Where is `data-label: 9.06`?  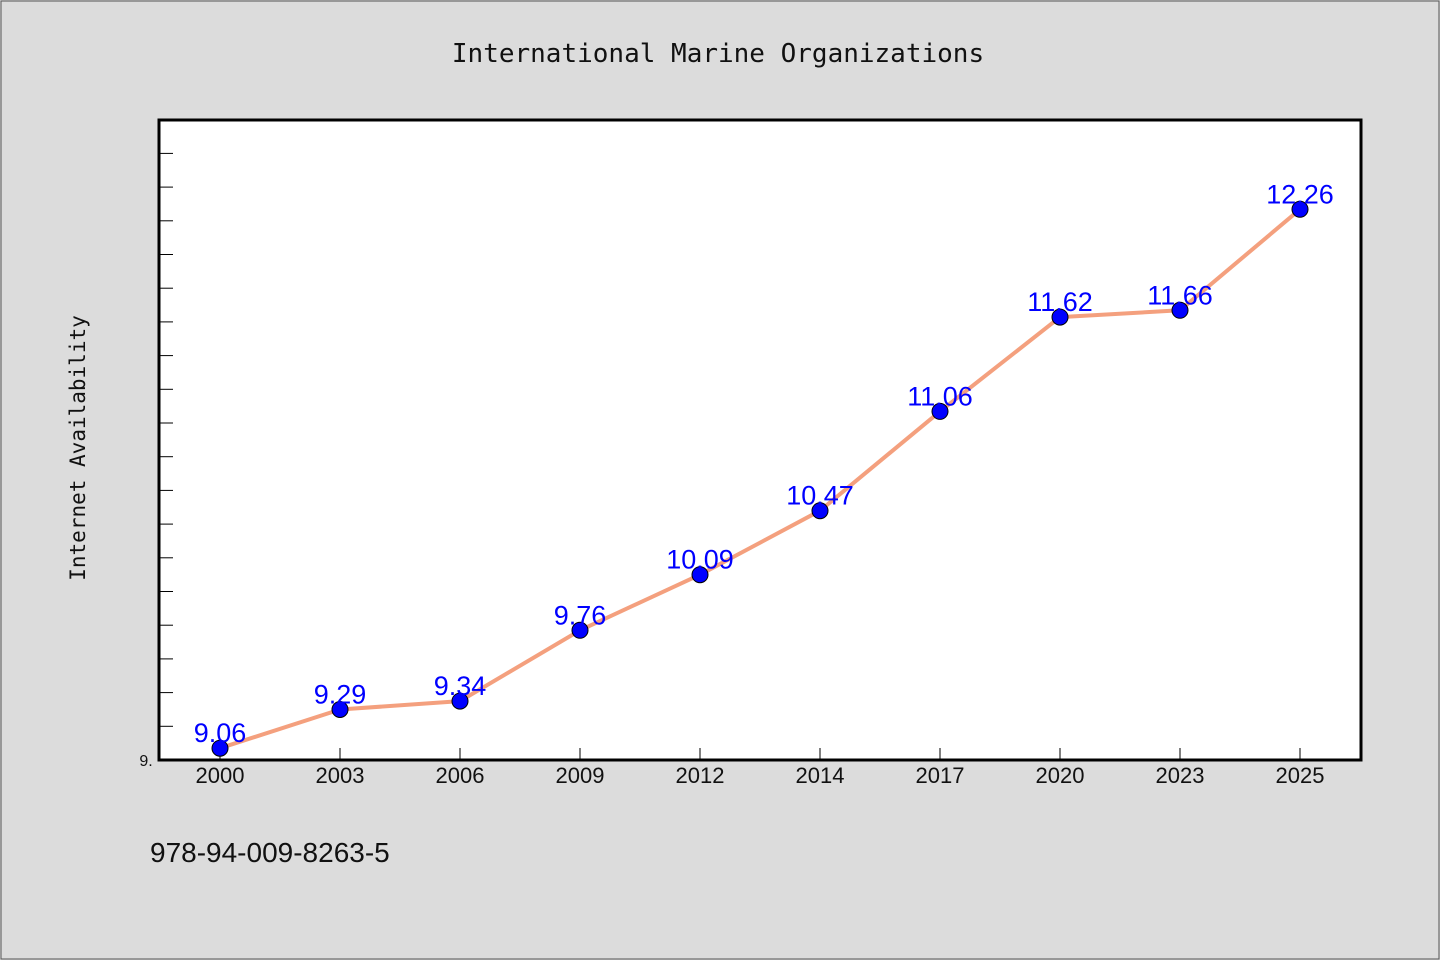
data-label: 9.06 is located at coordinates (220, 733).